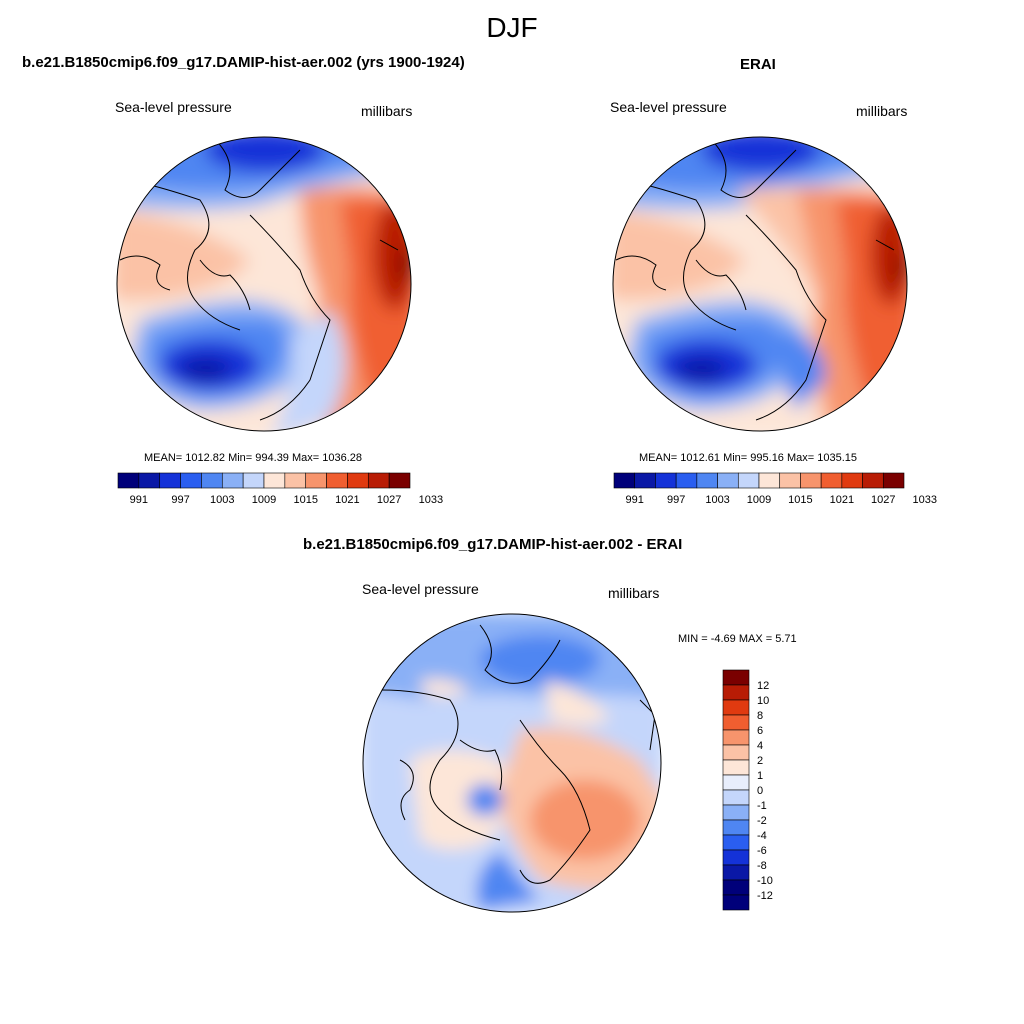  What do you see at coordinates (760, 716) in the screenshot?
I see `diff-colorbar-tick-label: 8` at bounding box center [760, 716].